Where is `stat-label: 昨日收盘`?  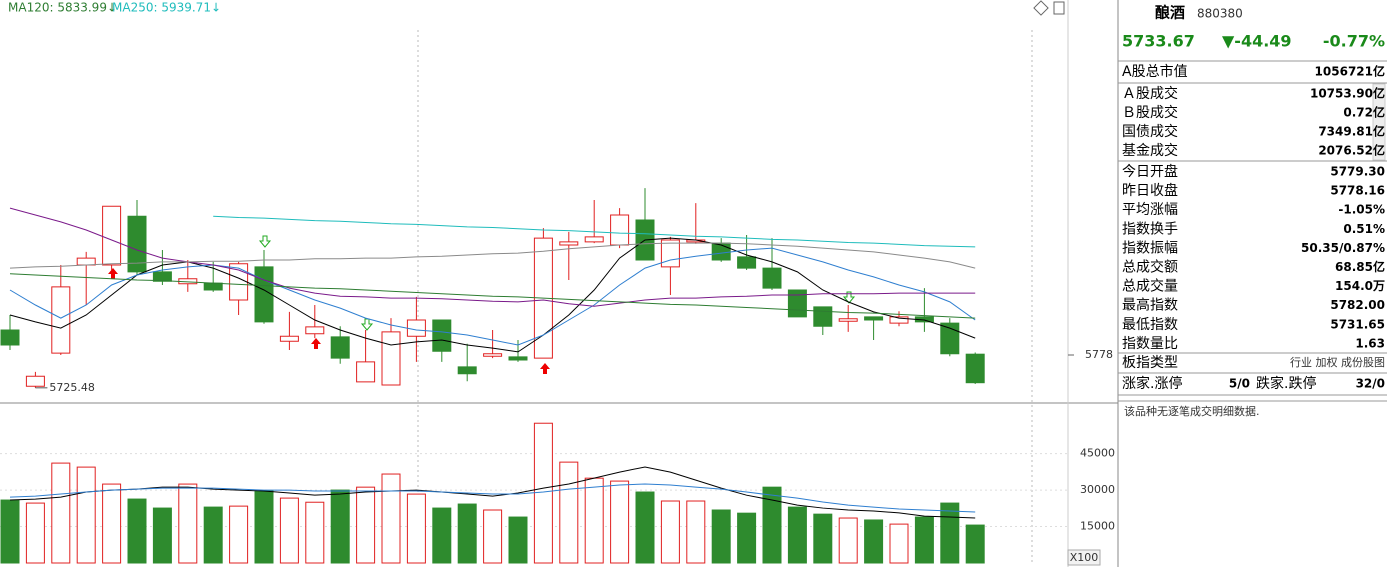
stat-label: 昨日收盘 is located at coordinates (1150, 190).